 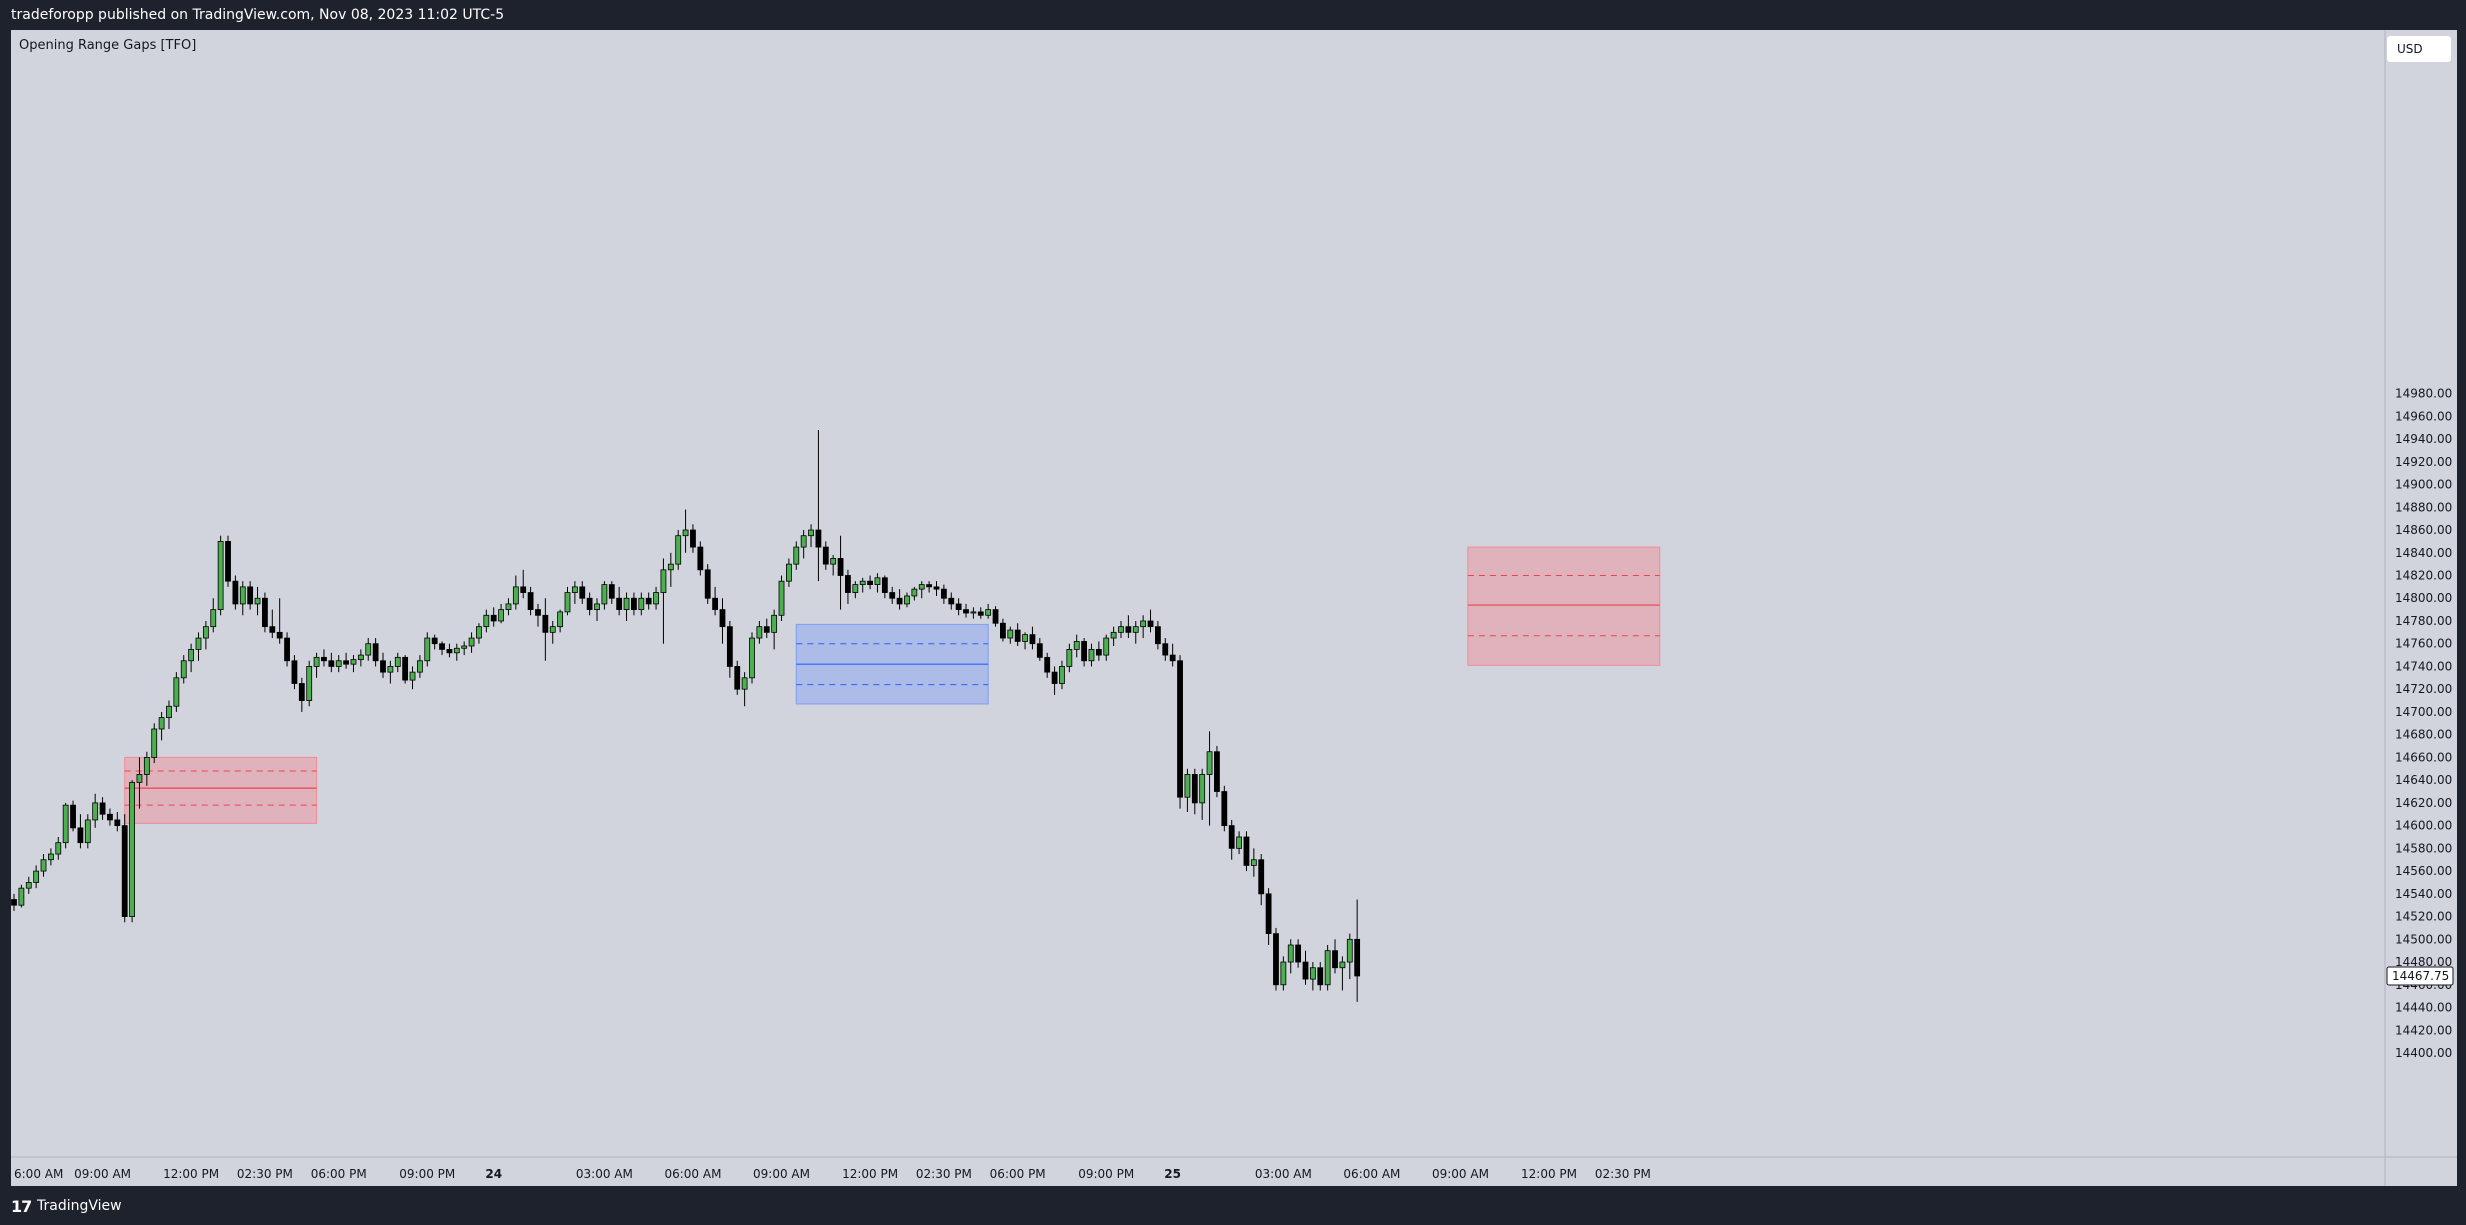 What do you see at coordinates (2423, 894) in the screenshot?
I see `y-tick-label: 14540.00` at bounding box center [2423, 894].